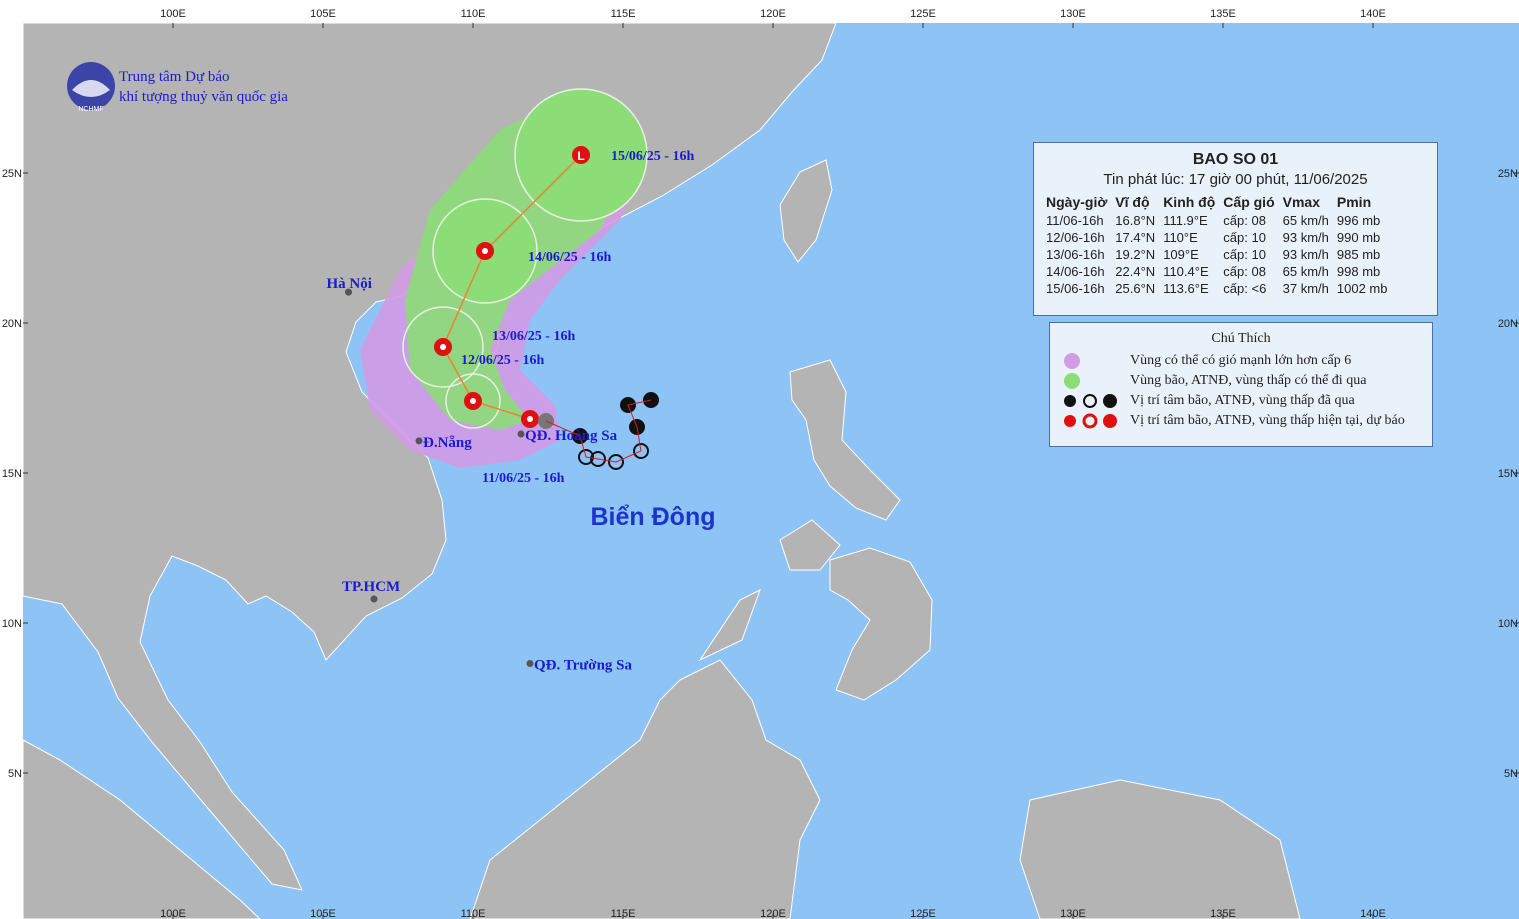 The width and height of the screenshot is (1519, 919). What do you see at coordinates (571, 436) in the screenshot?
I see `place-label: QĐ. Hoàng Sa` at bounding box center [571, 436].